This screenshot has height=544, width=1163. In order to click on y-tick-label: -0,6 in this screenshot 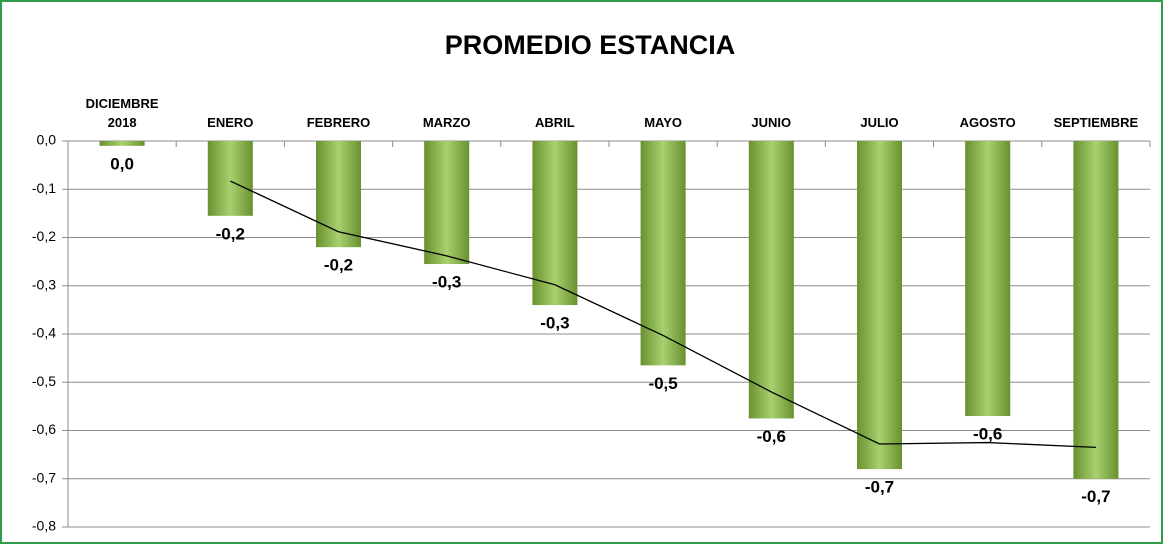, I will do `click(44, 429)`.